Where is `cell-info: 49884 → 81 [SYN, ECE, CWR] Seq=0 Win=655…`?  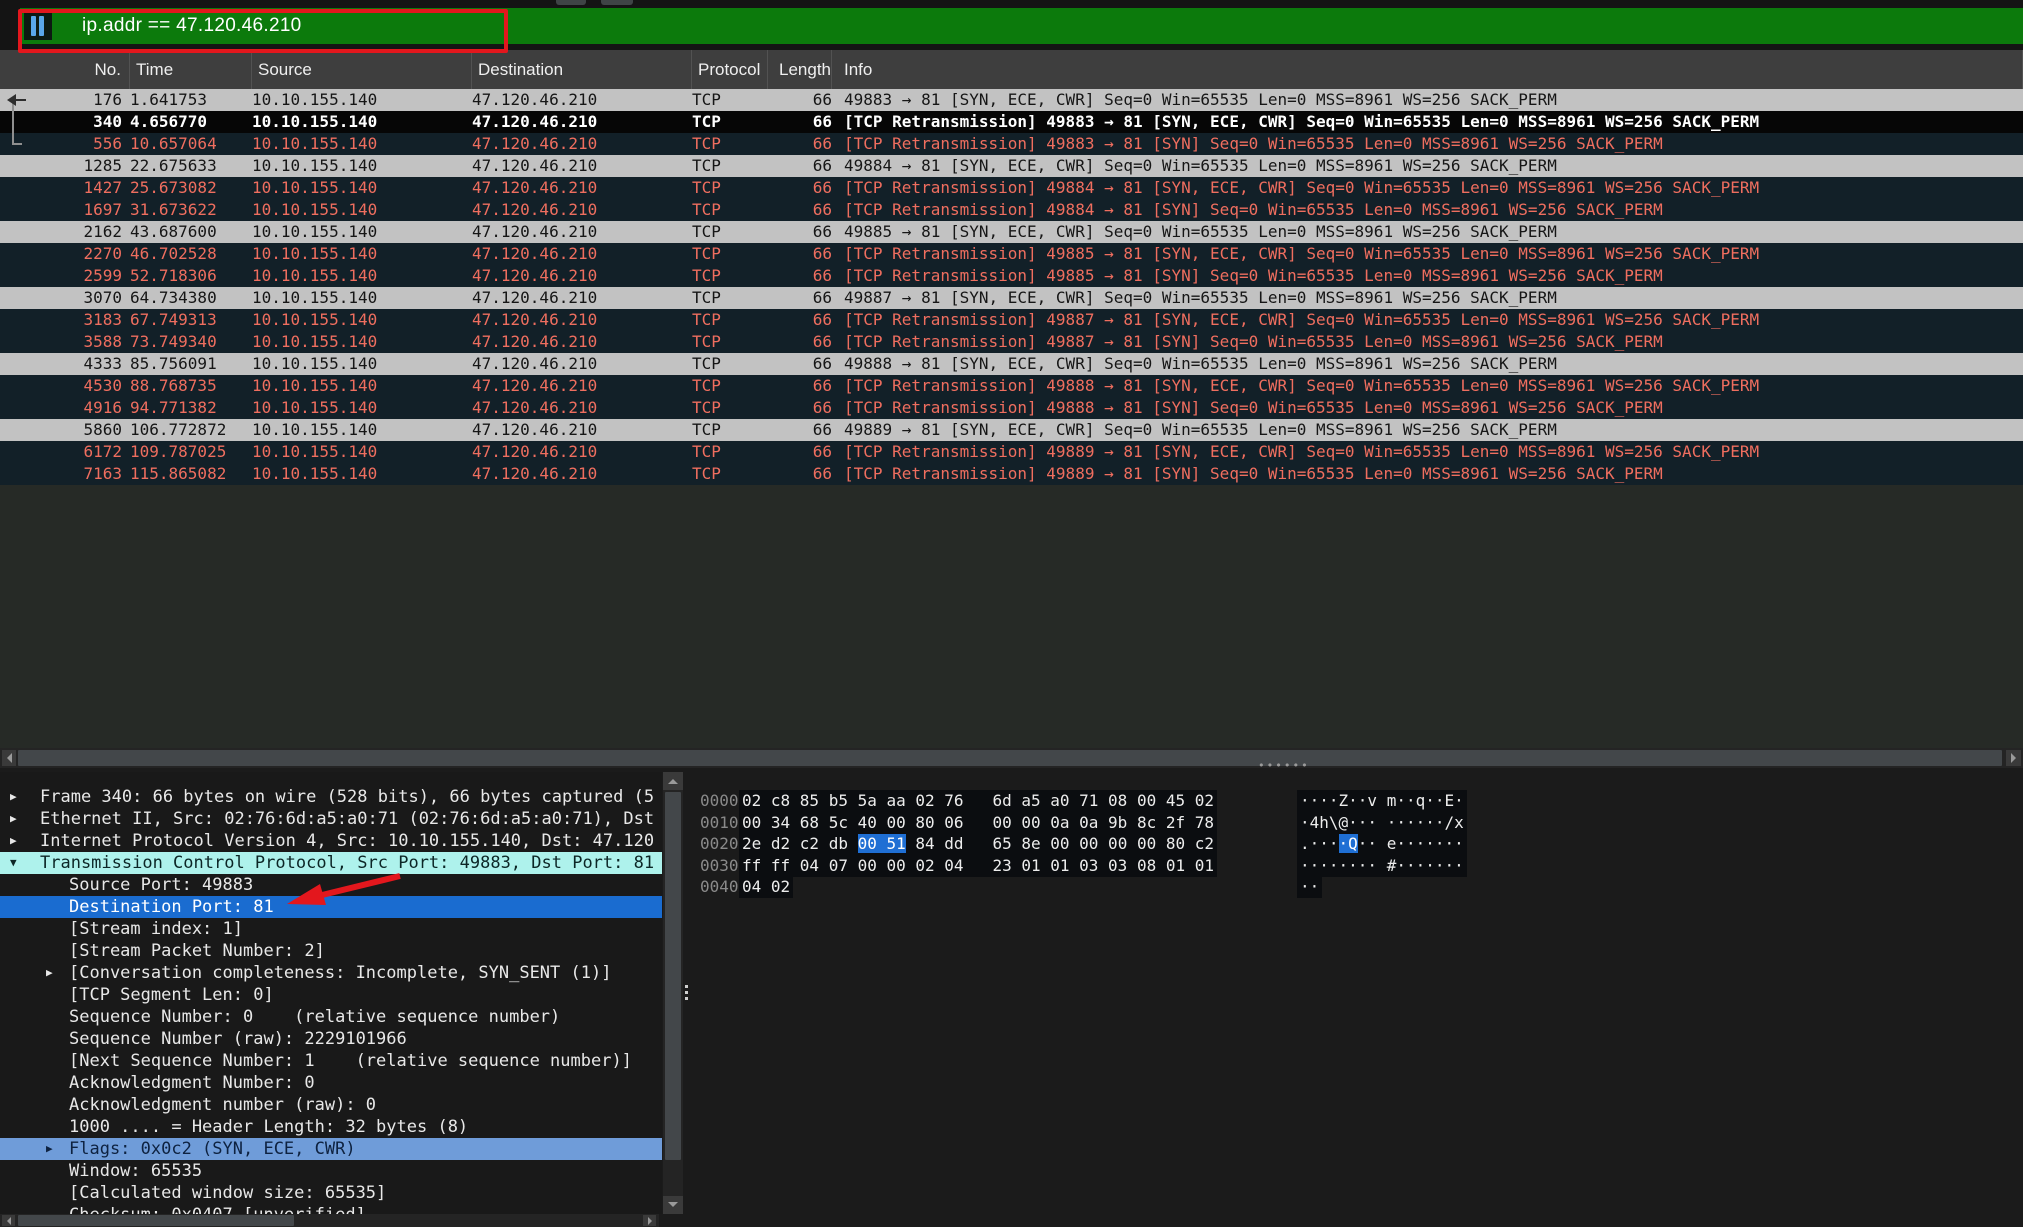 cell-info: 49884 → 81 [SYN, ECE, CWR] Seq=0 Win=655… is located at coordinates (1200, 165).